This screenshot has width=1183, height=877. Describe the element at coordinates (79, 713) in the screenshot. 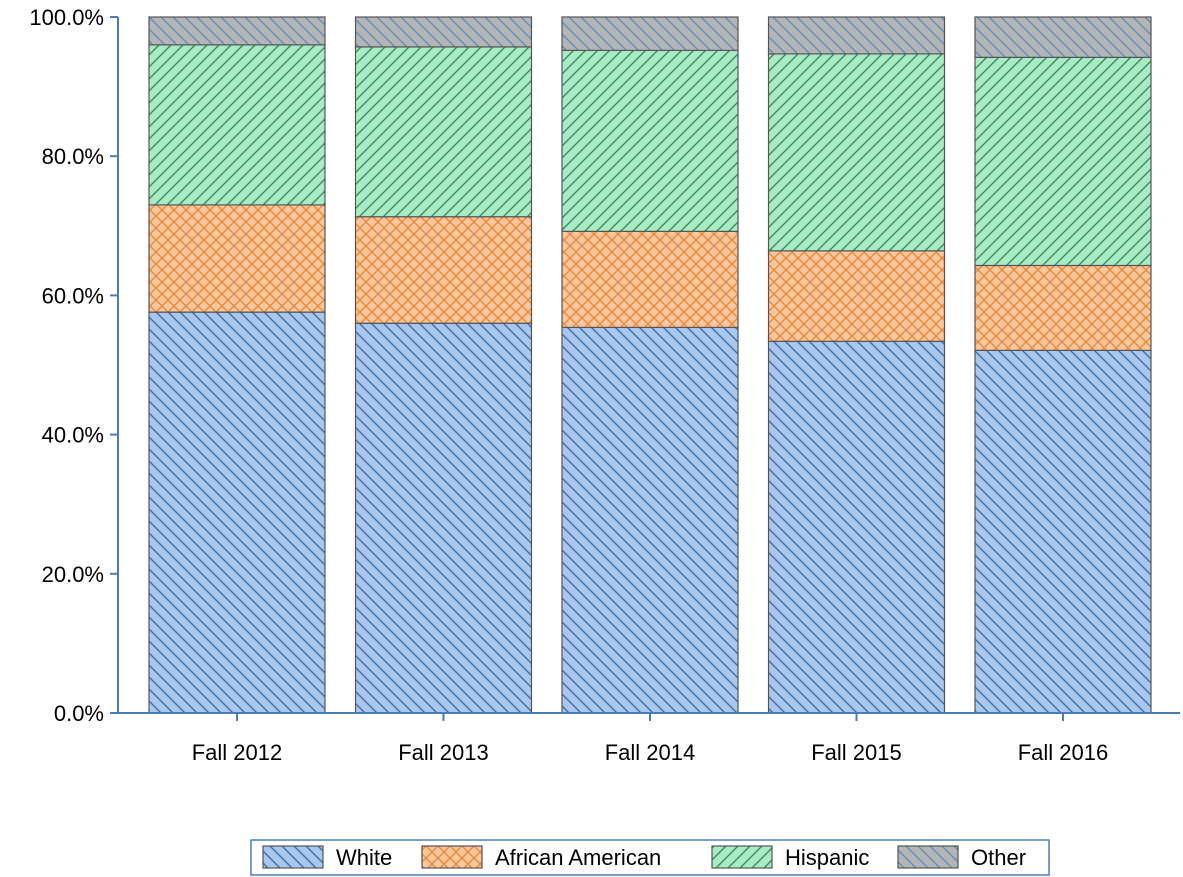

I see `y-tick-label: 0.0%` at that location.